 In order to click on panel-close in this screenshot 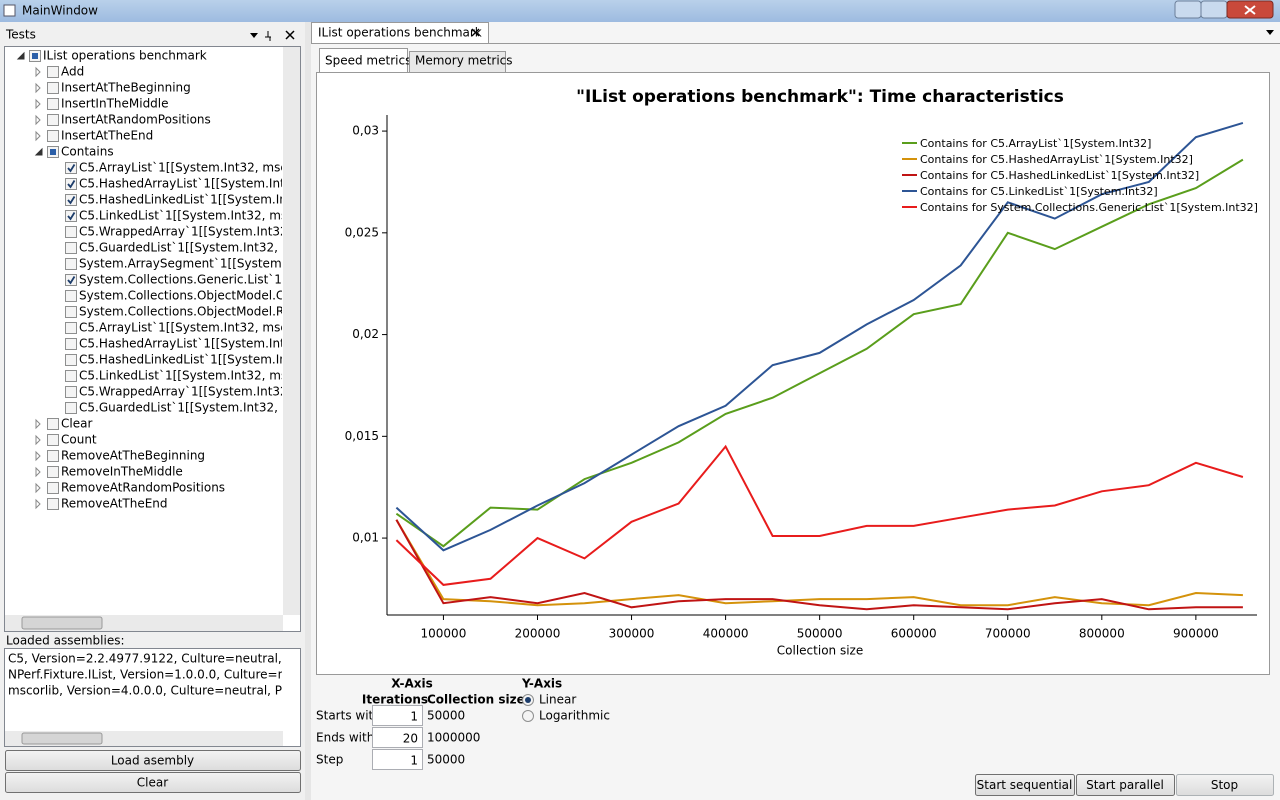, I will do `click(290, 35)`.